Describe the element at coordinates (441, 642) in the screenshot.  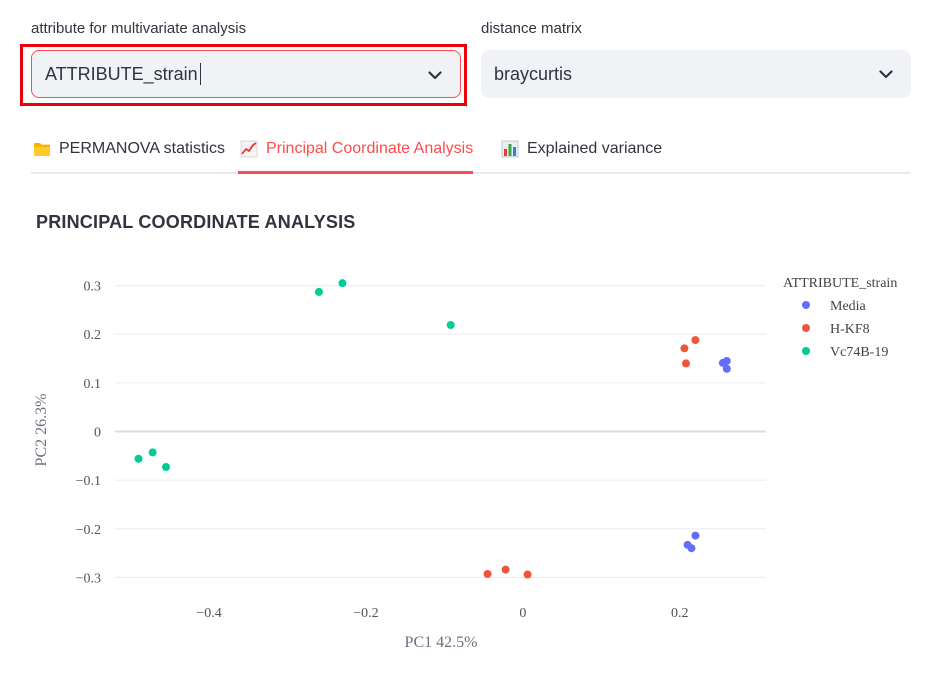
I see `x-axis-label: PC1 42.5%` at that location.